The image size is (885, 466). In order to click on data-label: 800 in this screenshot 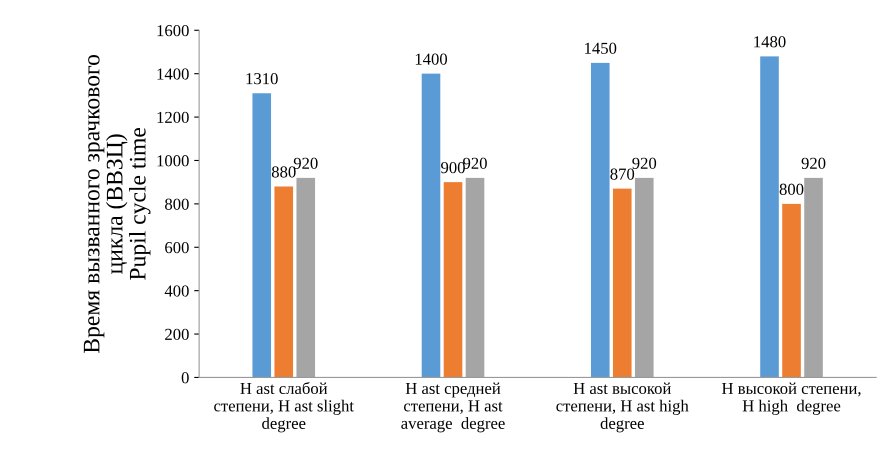, I will do `click(792, 189)`.